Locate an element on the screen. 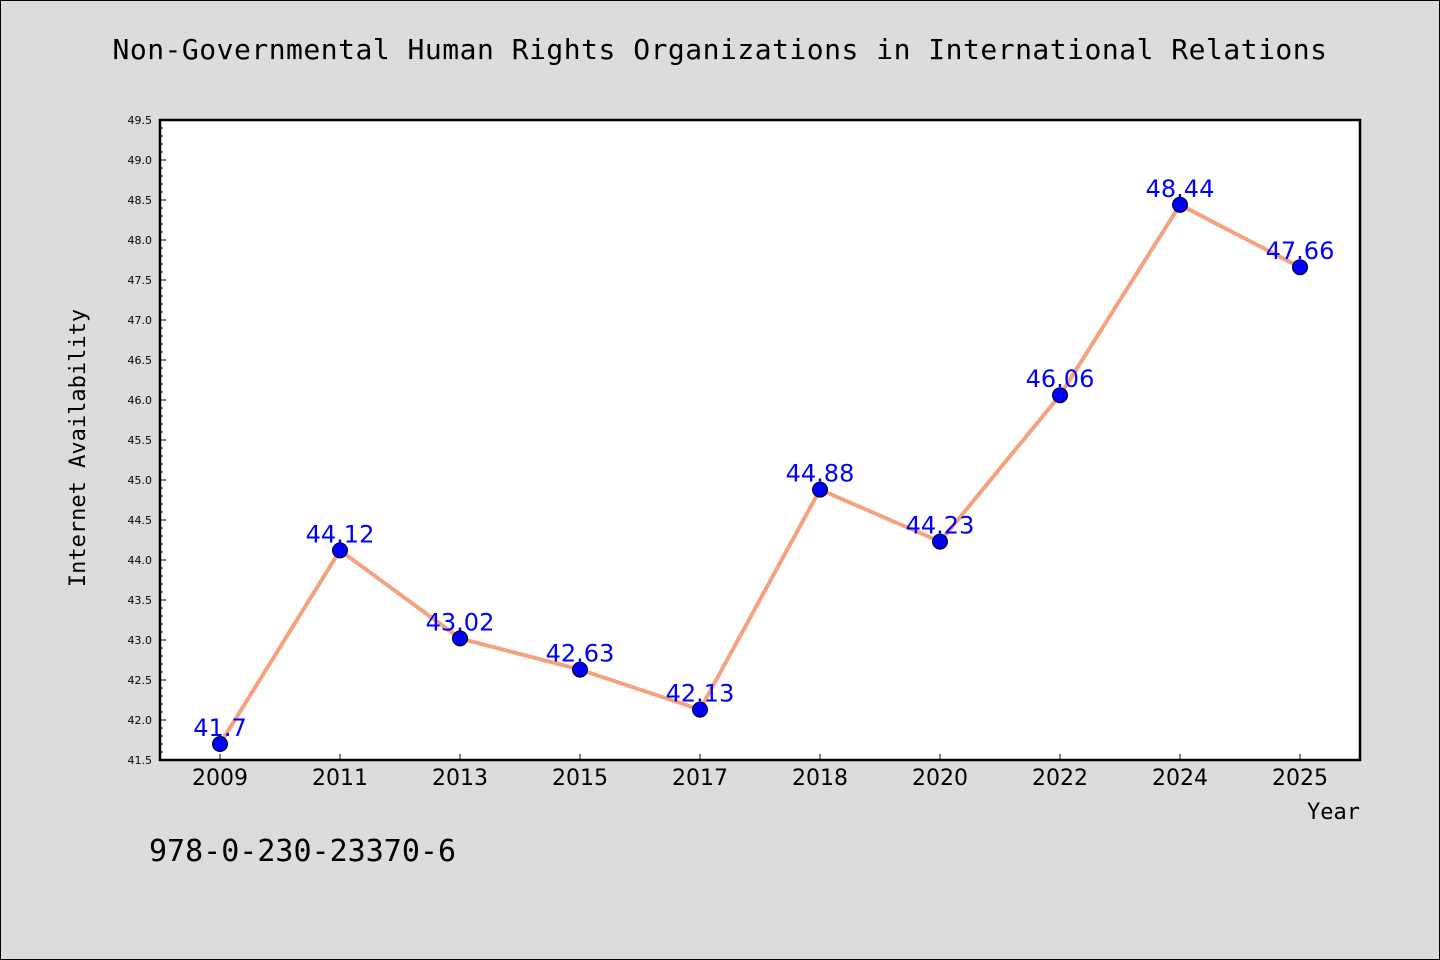 The height and width of the screenshot is (960, 1440). y-tick-label: 47.5 is located at coordinates (140, 280).